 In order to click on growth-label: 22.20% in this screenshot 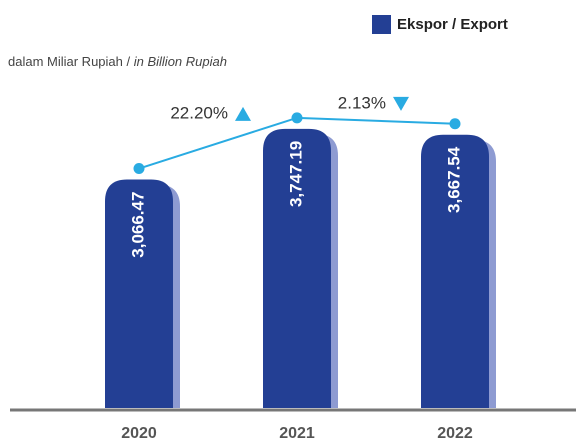, I will do `click(199, 112)`.